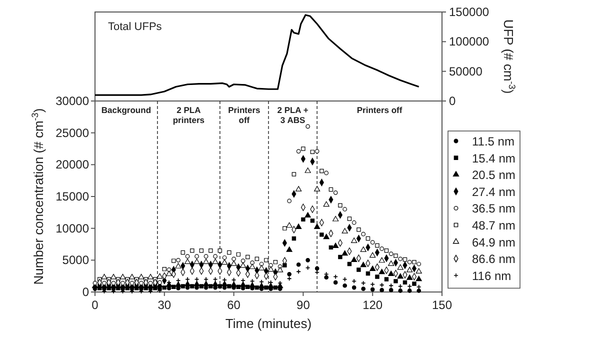  What do you see at coordinates (268, 323) in the screenshot?
I see `x-axis-title: Time (minutes)` at bounding box center [268, 323].